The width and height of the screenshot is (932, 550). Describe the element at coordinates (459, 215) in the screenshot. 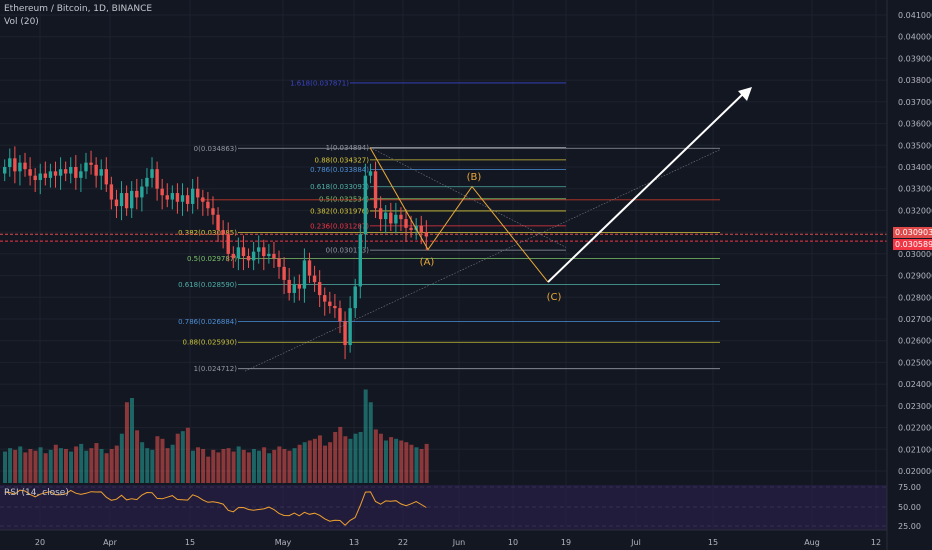

I see `abc-wave-line` at that location.